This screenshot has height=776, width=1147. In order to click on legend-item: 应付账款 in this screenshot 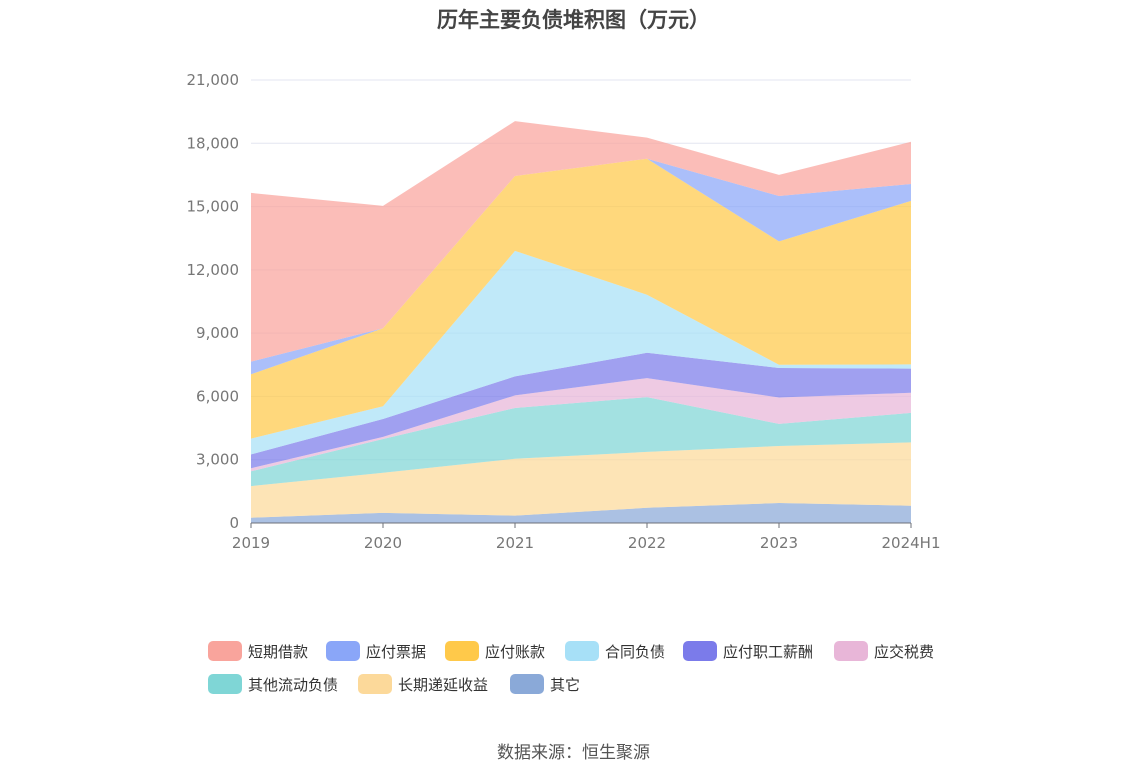, I will do `click(495, 651)`.